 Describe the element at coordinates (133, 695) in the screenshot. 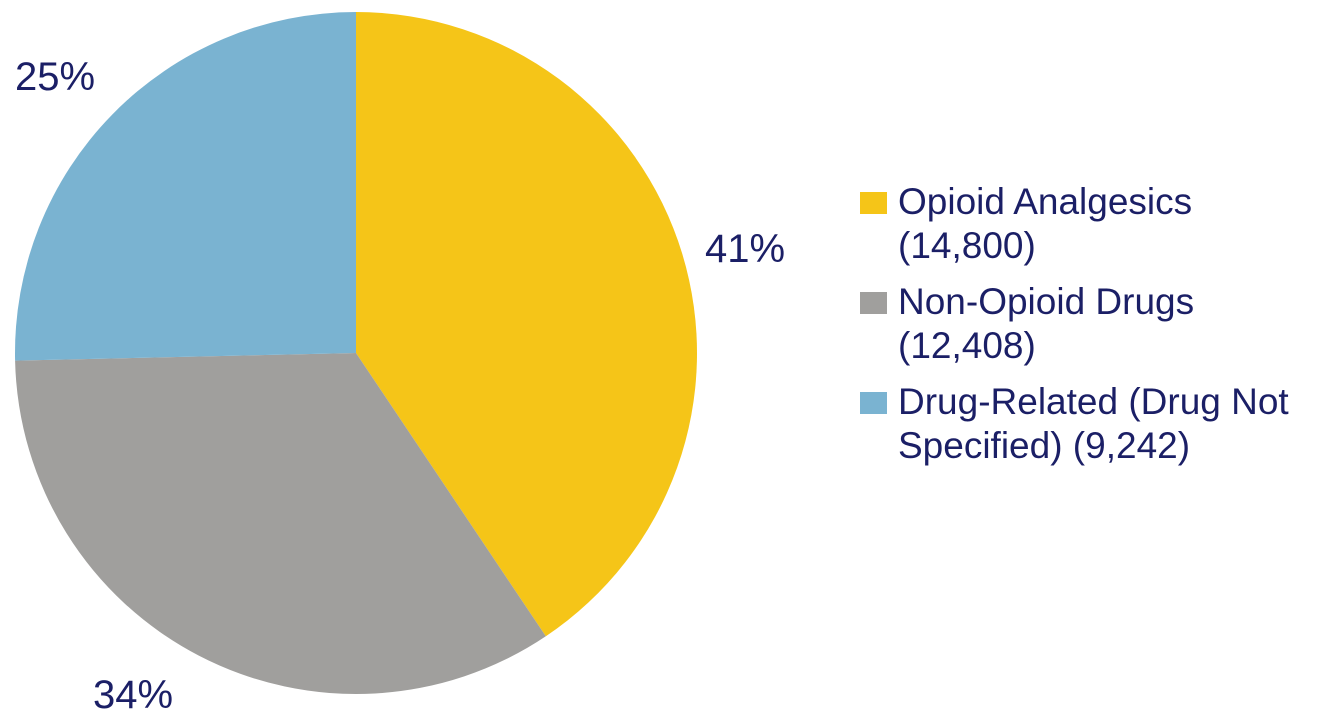

I see `pct-label-non-opioid-drugs: 34%` at that location.